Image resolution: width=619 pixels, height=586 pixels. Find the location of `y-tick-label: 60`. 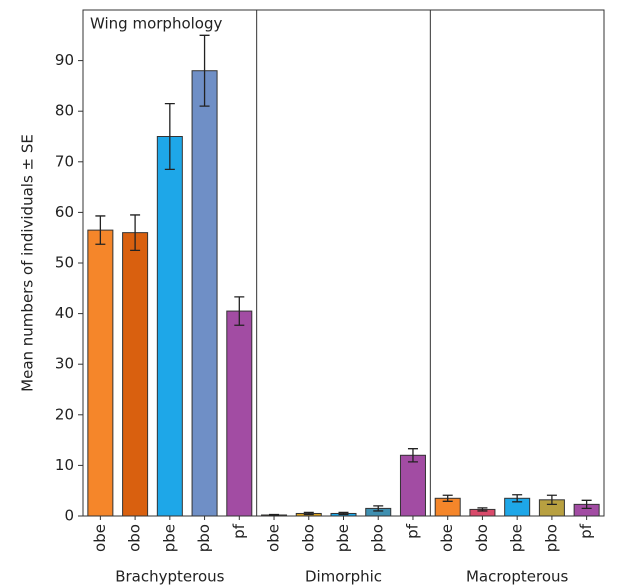

y-tick-label: 60 is located at coordinates (64, 212).